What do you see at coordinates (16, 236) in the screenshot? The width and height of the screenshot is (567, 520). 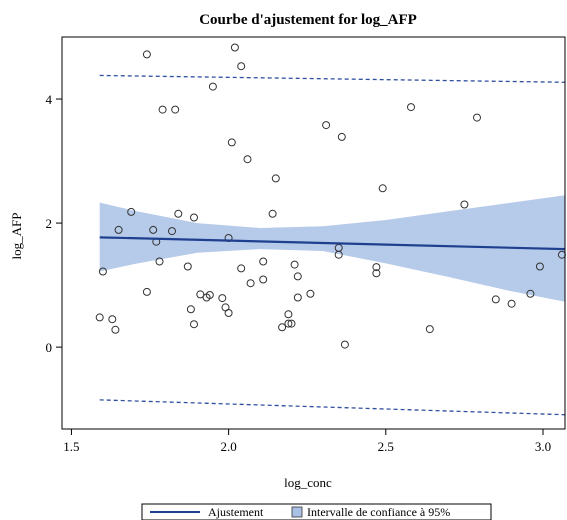 I see `y-axis-label: log_AFP` at bounding box center [16, 236].